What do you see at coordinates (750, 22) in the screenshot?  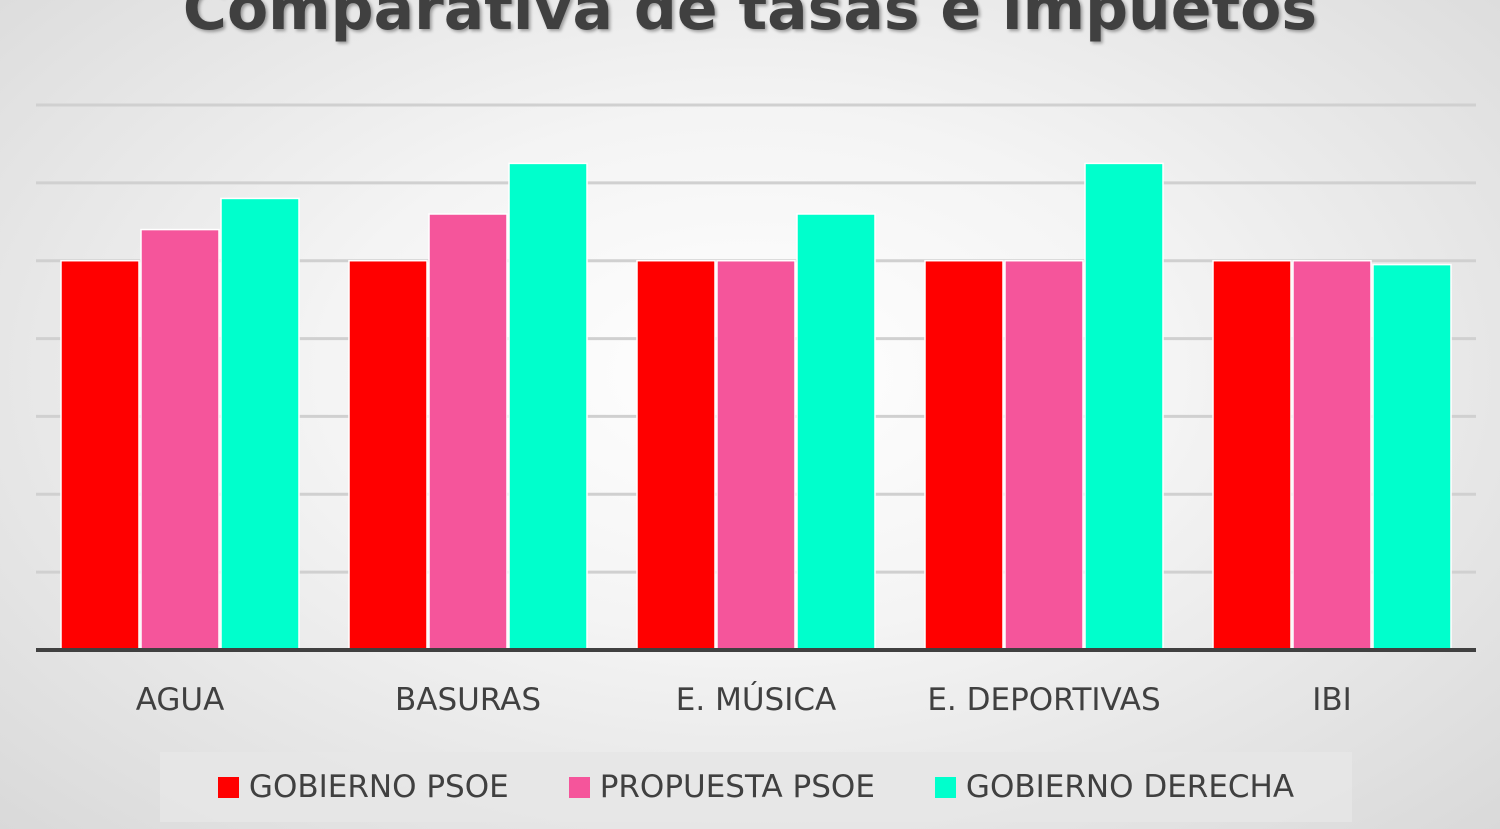 I see `chart-title: Comparativa de tasas e impuetos` at bounding box center [750, 22].